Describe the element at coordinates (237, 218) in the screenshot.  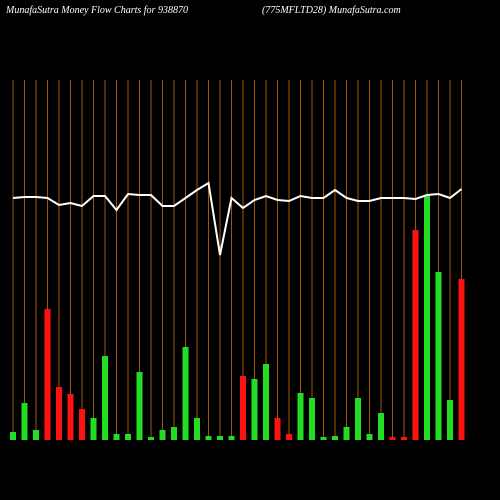
I see `money-flow-line` at that location.